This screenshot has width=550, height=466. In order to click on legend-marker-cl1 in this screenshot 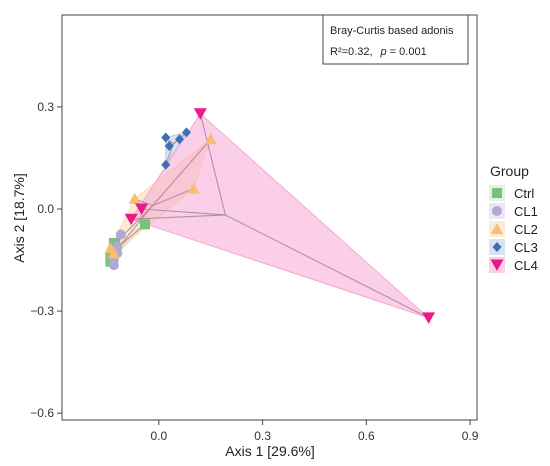, I will do `click(497, 211)`.